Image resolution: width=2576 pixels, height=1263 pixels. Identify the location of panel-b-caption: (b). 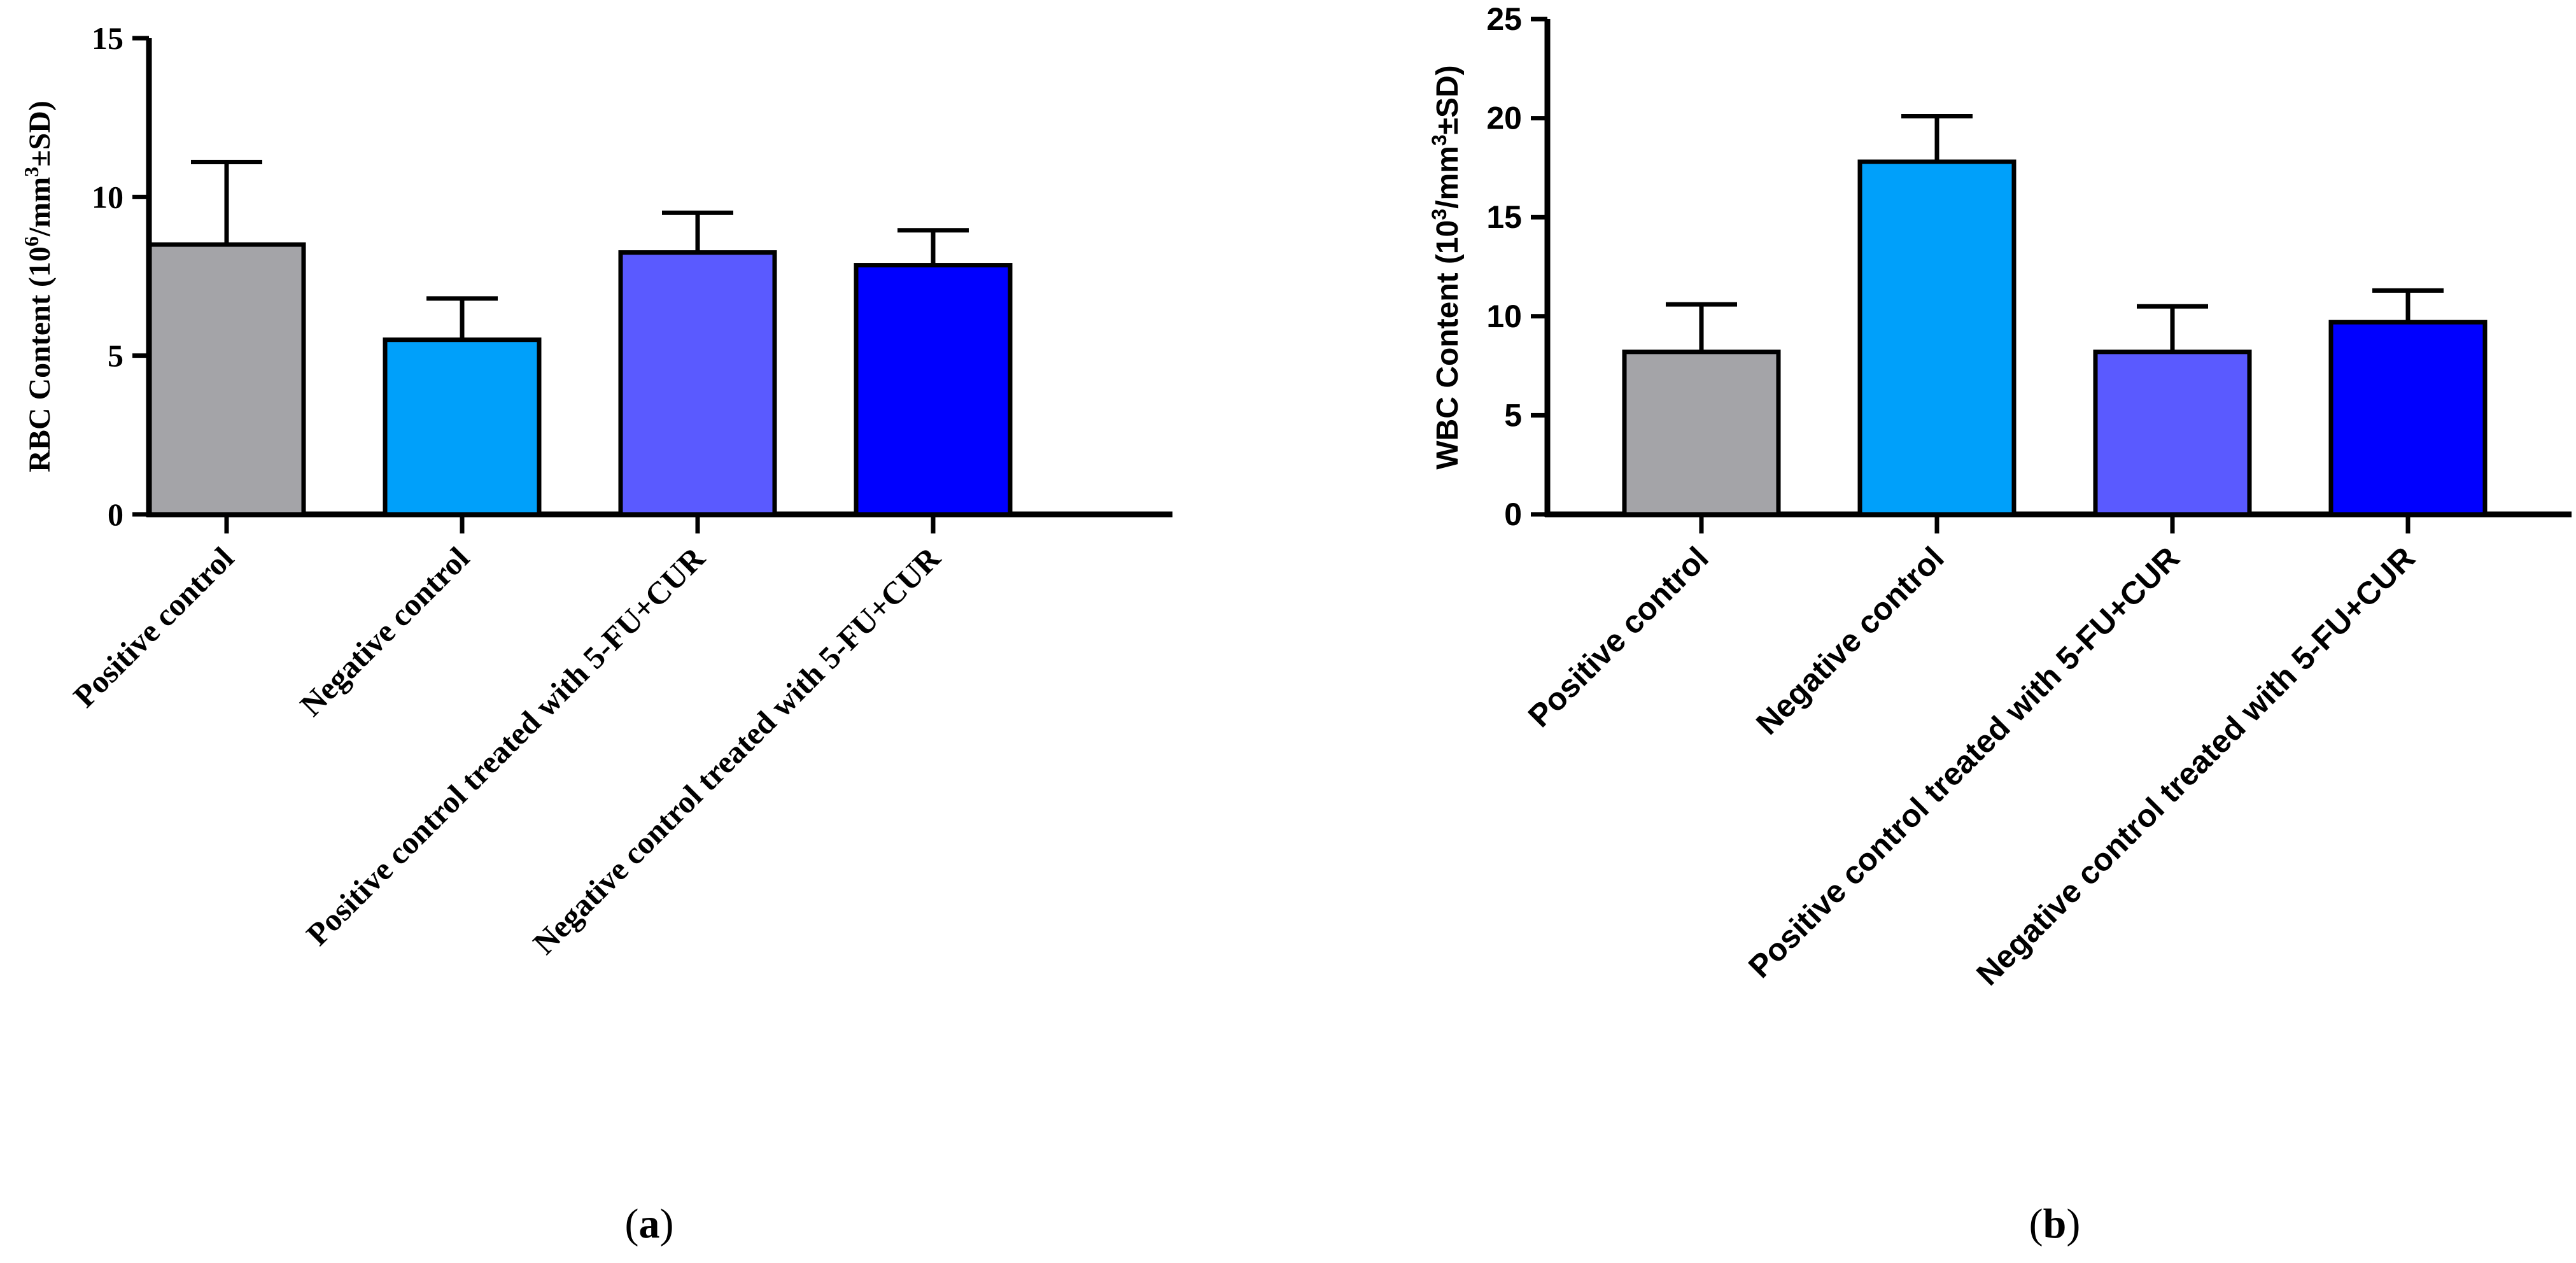
(2055, 1224).